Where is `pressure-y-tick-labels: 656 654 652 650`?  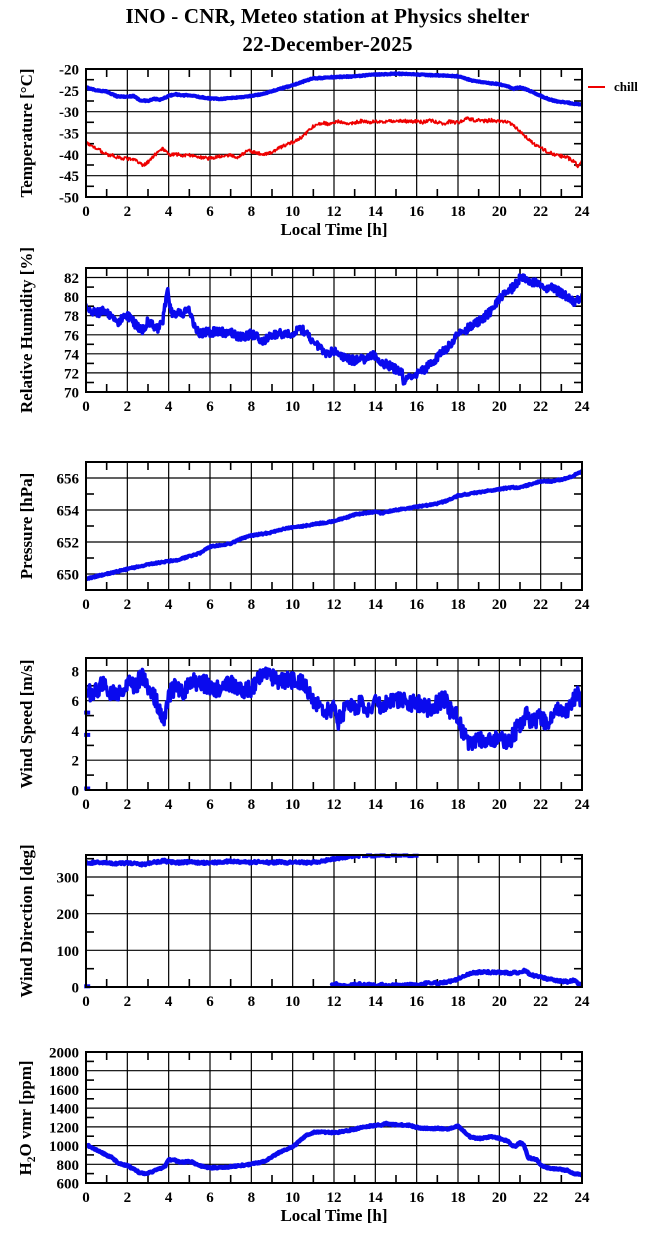
pressure-y-tick-labels: 656 654 652 650 is located at coordinates (319, 528).